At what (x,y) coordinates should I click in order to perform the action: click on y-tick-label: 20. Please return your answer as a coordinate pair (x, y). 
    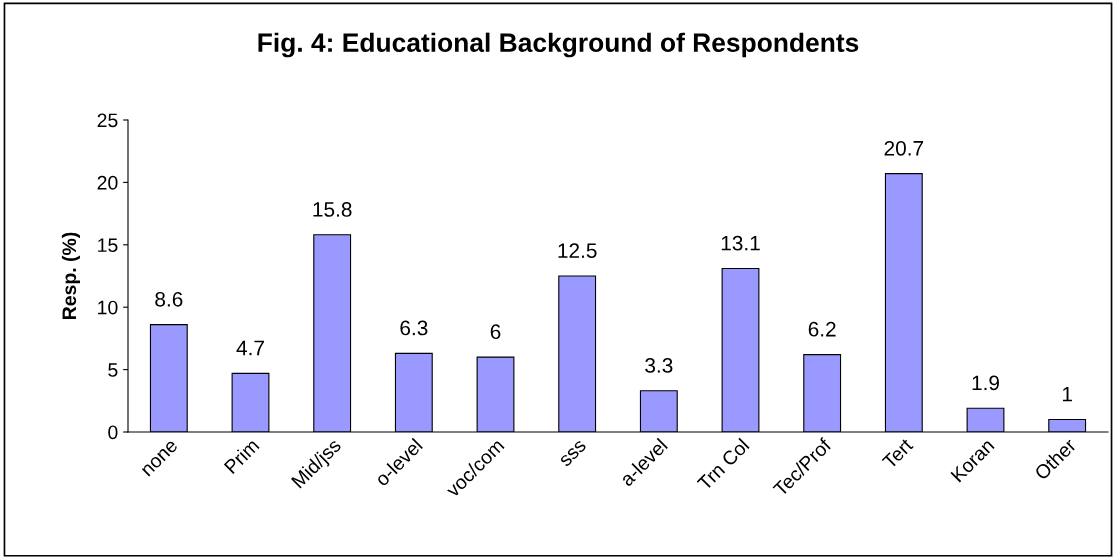
    Looking at the image, I should click on (107, 182).